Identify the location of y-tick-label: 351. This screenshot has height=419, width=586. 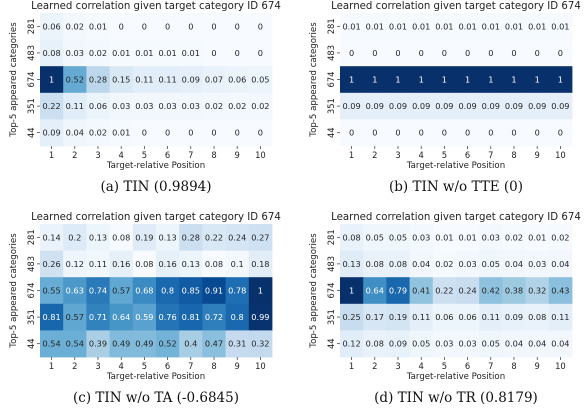
(31, 106).